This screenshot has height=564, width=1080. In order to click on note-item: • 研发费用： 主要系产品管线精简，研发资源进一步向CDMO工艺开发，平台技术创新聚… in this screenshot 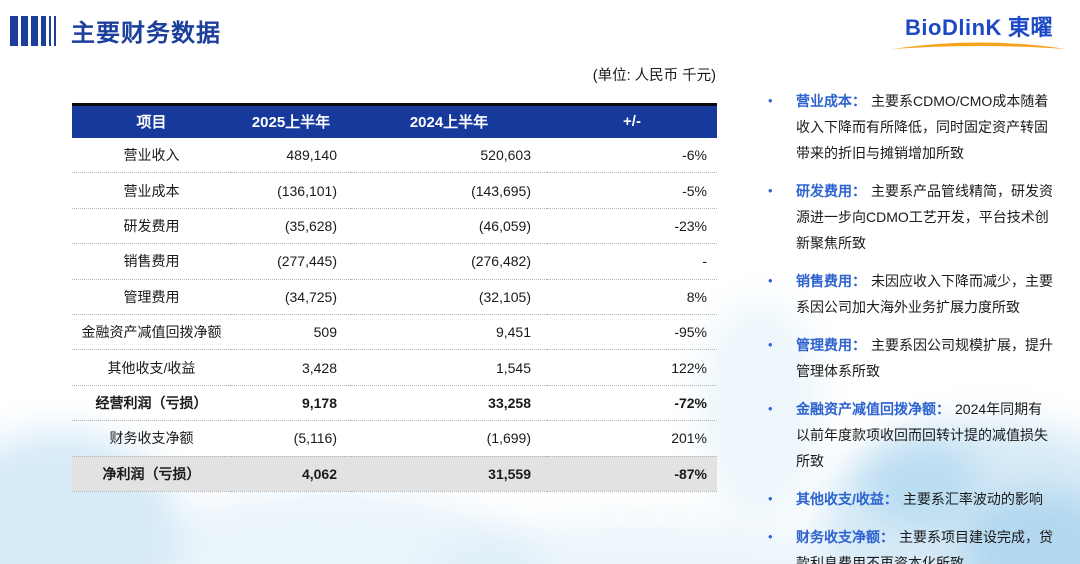, I will do `click(912, 217)`.